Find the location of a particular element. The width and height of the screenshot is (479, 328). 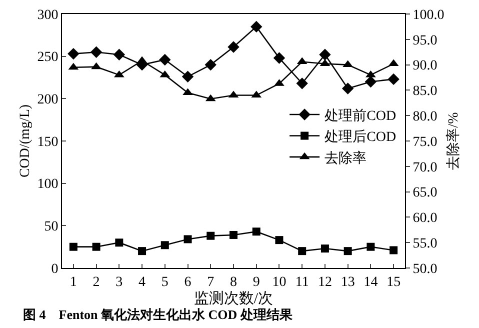

y2-tick-label: 85.0 is located at coordinates (425, 92).